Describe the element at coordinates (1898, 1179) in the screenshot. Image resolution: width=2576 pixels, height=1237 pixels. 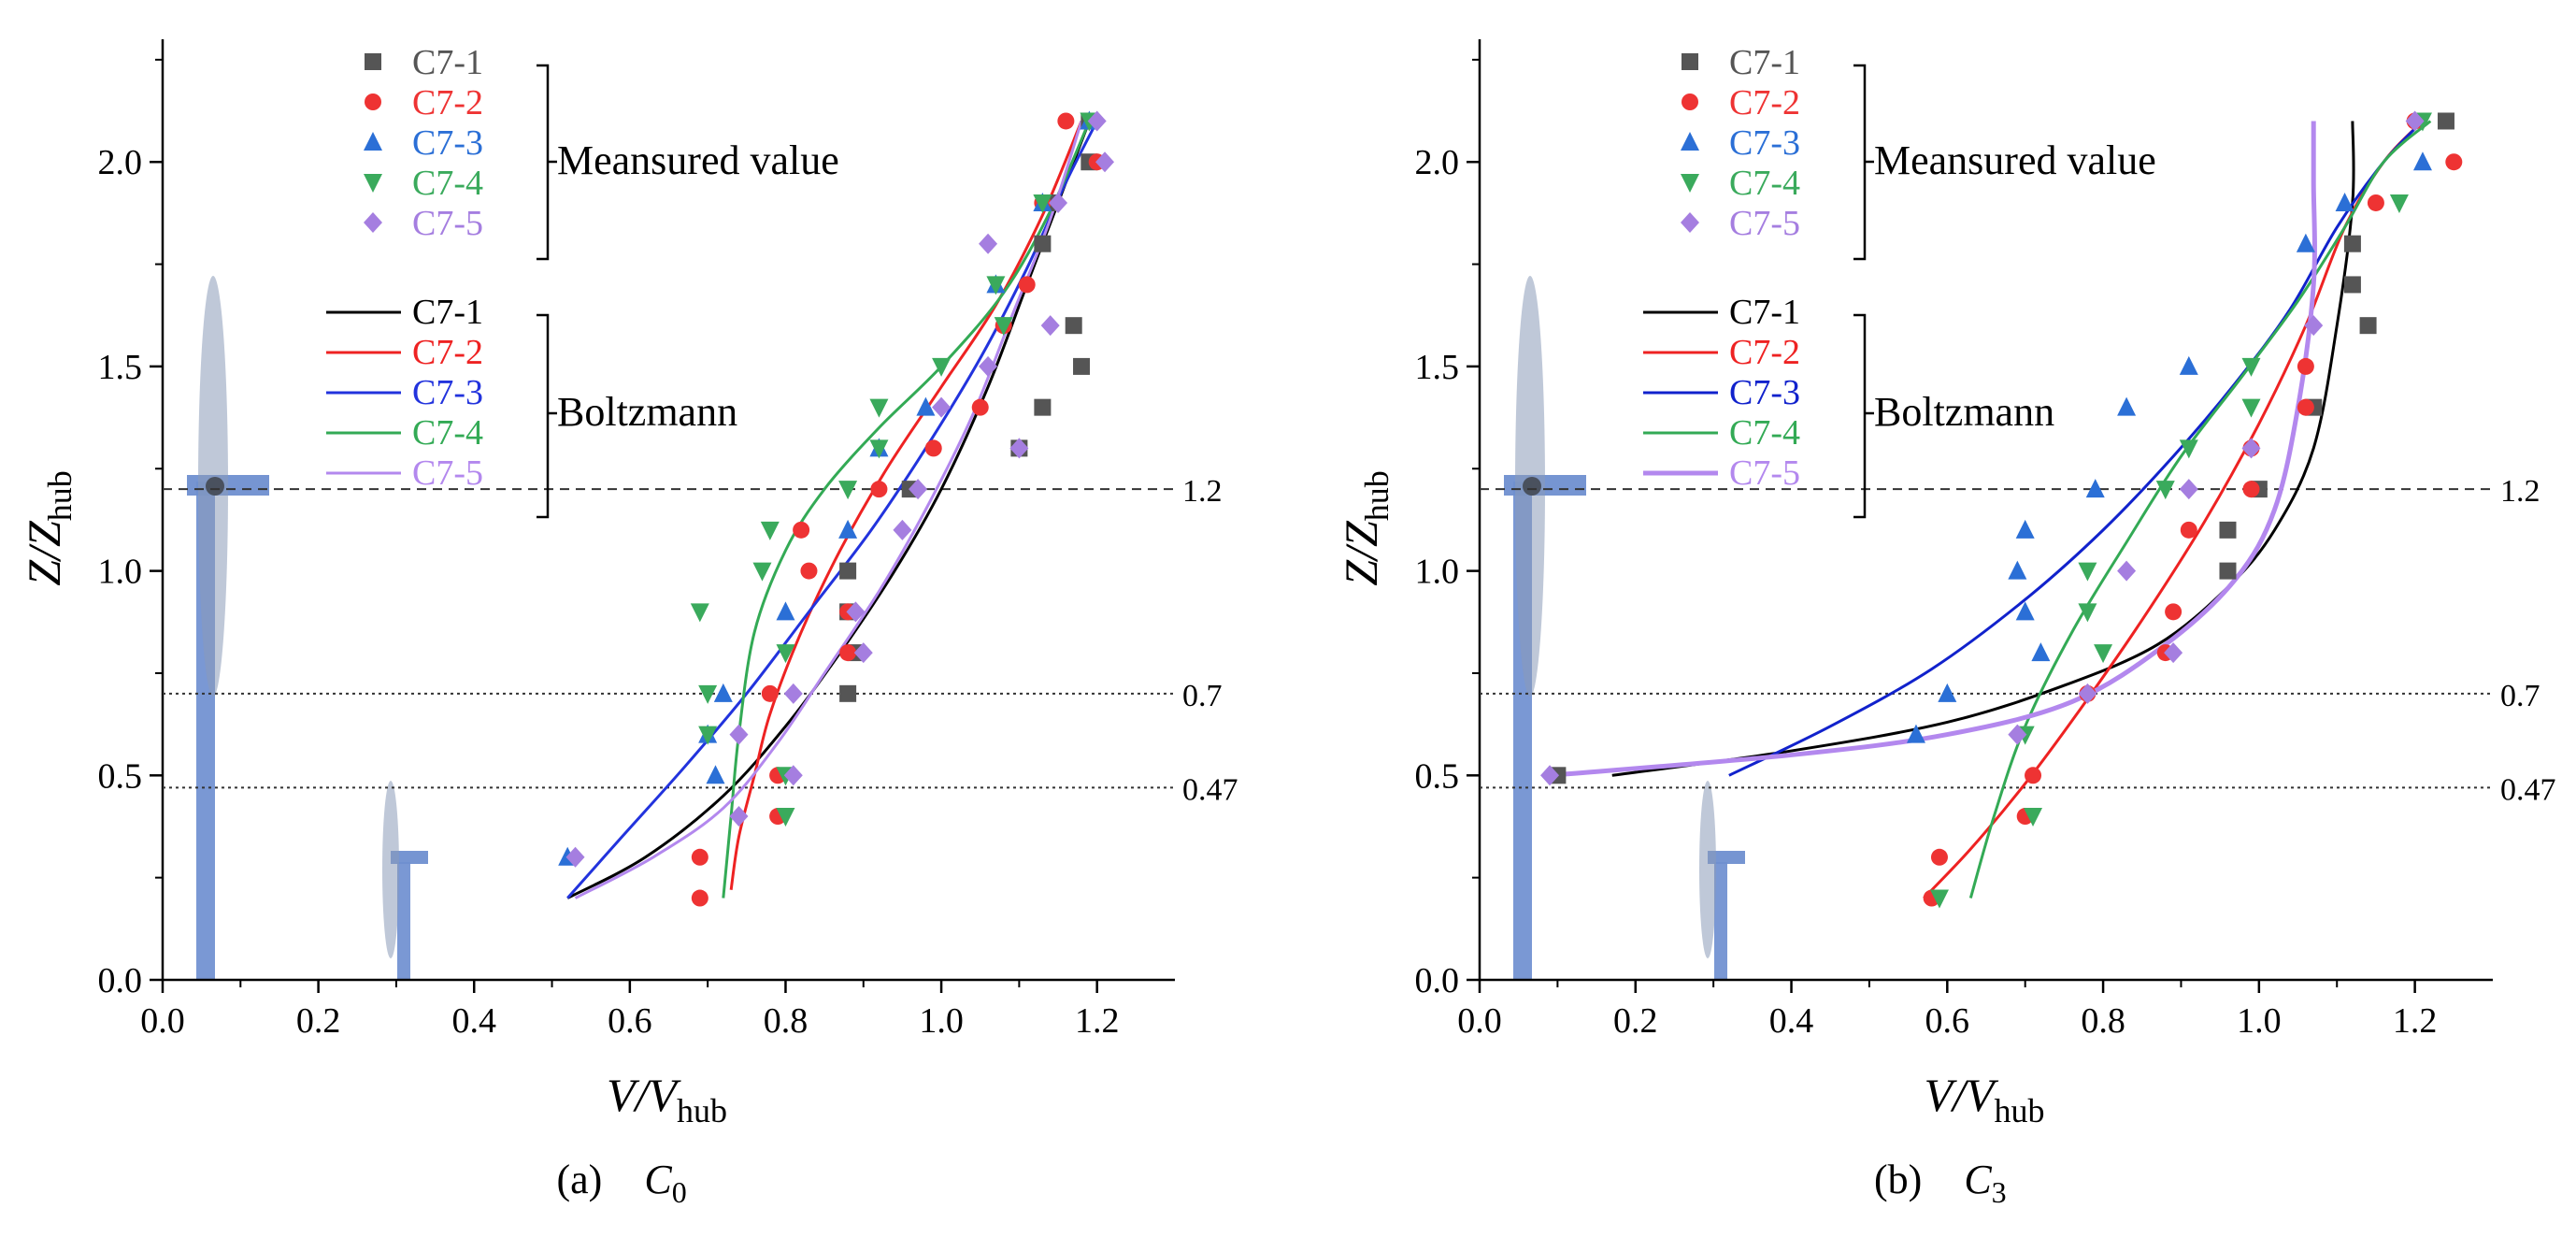
I see `panel-caption-label: (b)` at that location.